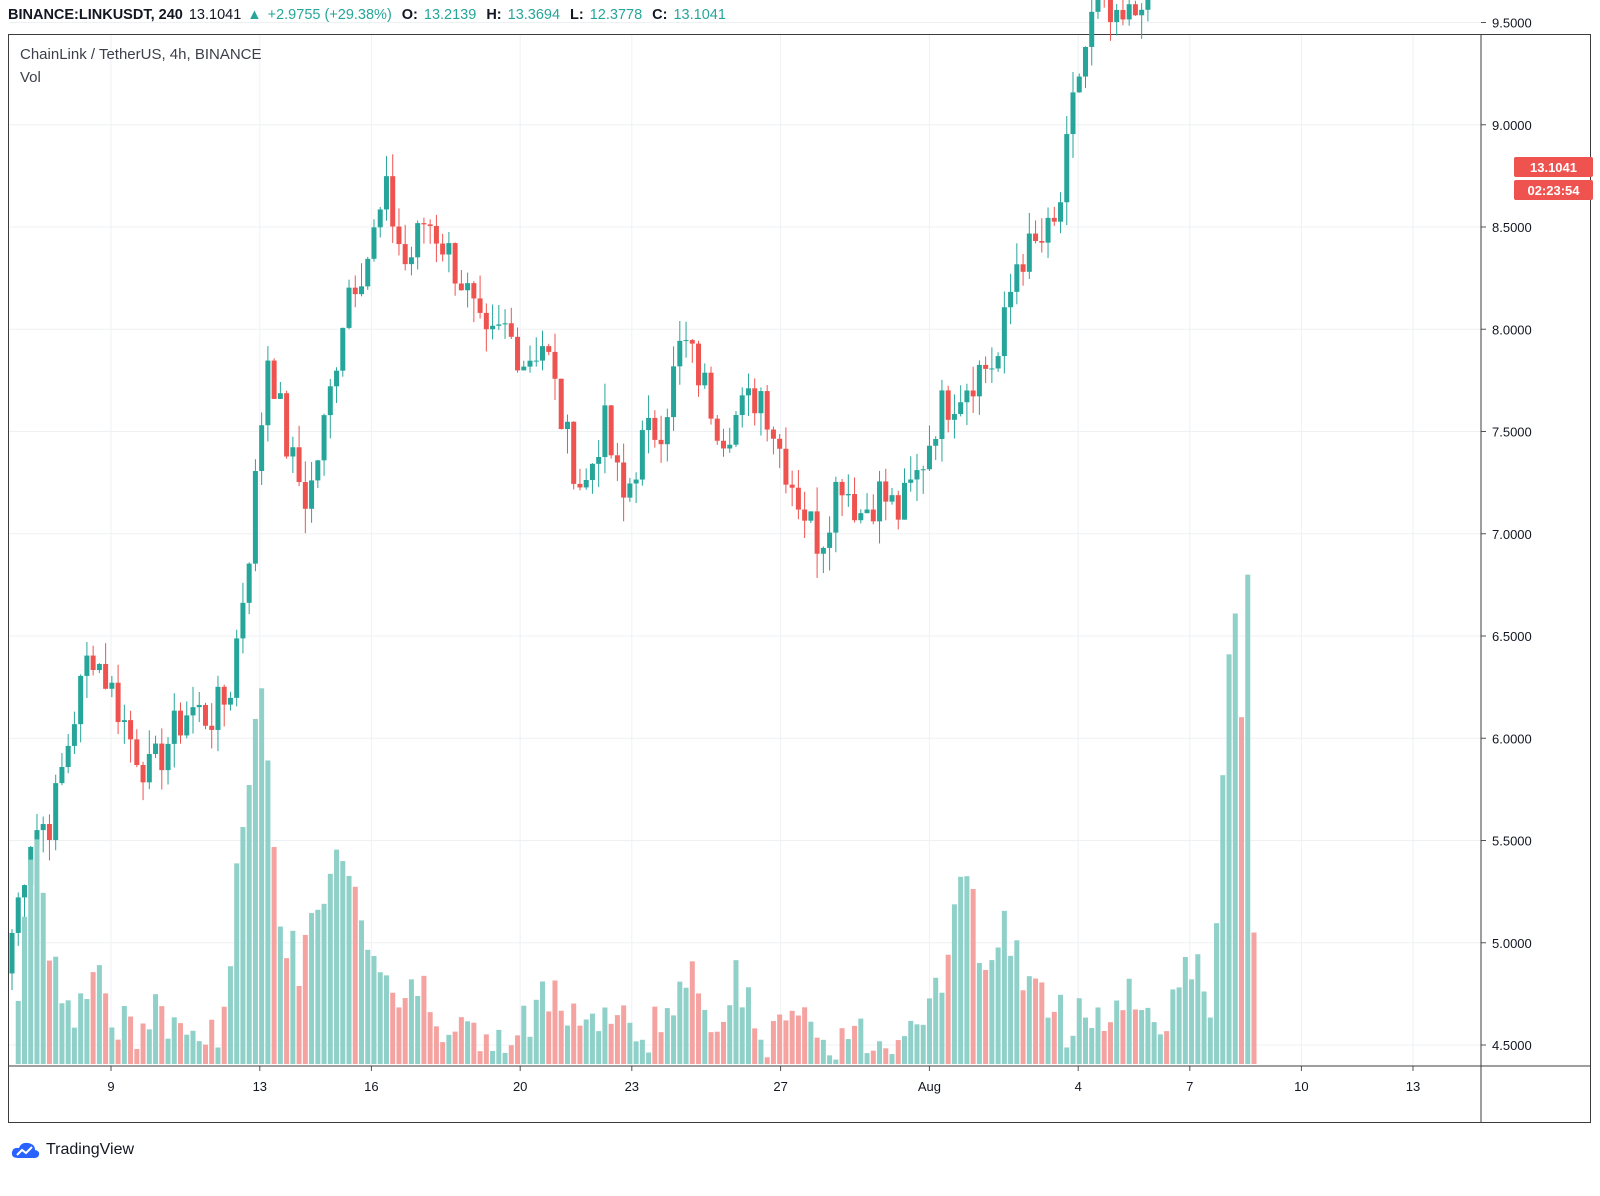 This screenshot has height=1196, width=1600. Describe the element at coordinates (329, 15) in the screenshot. I see `price-change: +2.9755 (+29.38%)` at that location.